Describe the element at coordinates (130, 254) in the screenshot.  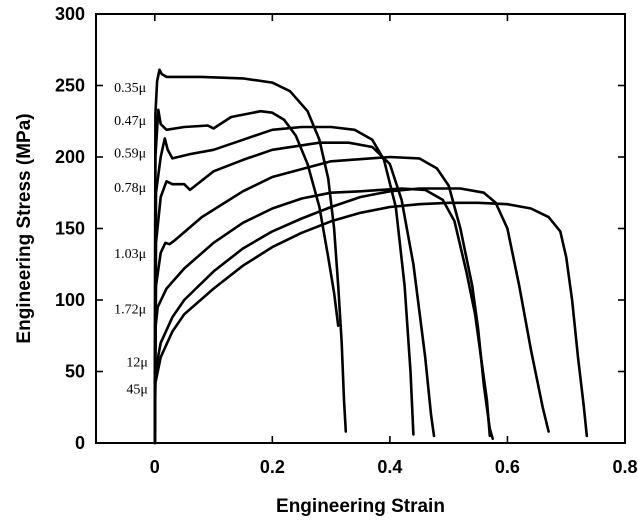
I see `series-size-label: 1.03μ` at that location.